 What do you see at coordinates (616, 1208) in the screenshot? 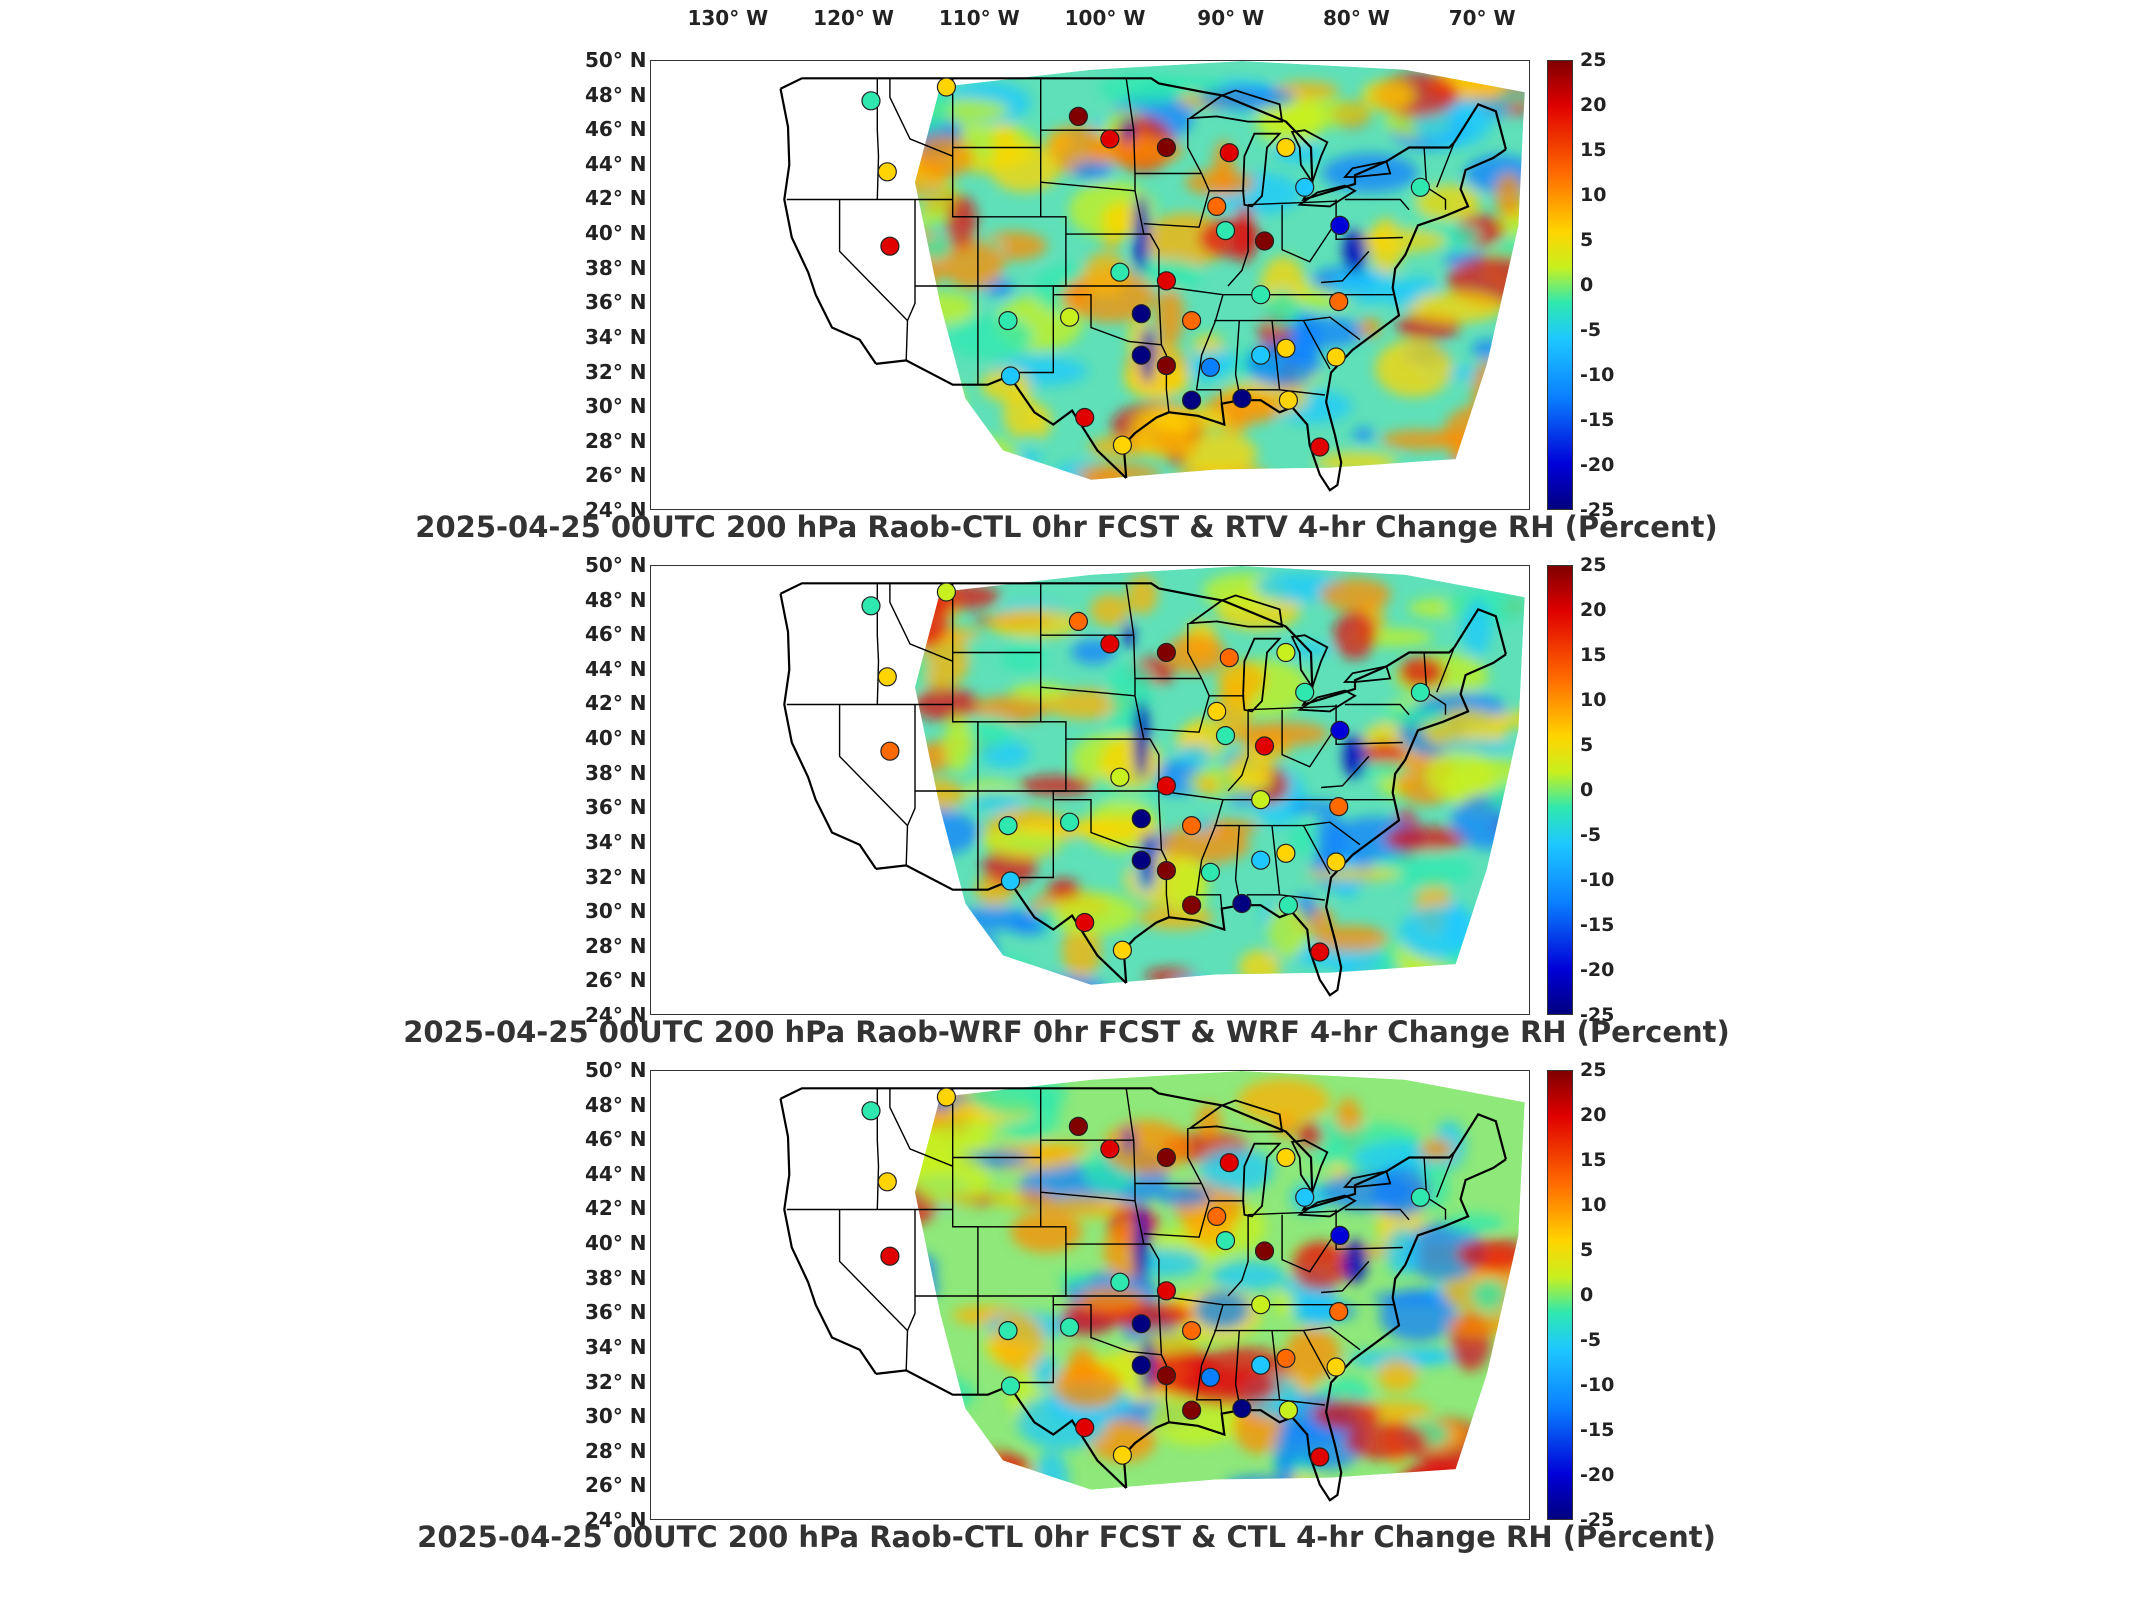
I see `latitude-label: 42° N` at bounding box center [616, 1208].